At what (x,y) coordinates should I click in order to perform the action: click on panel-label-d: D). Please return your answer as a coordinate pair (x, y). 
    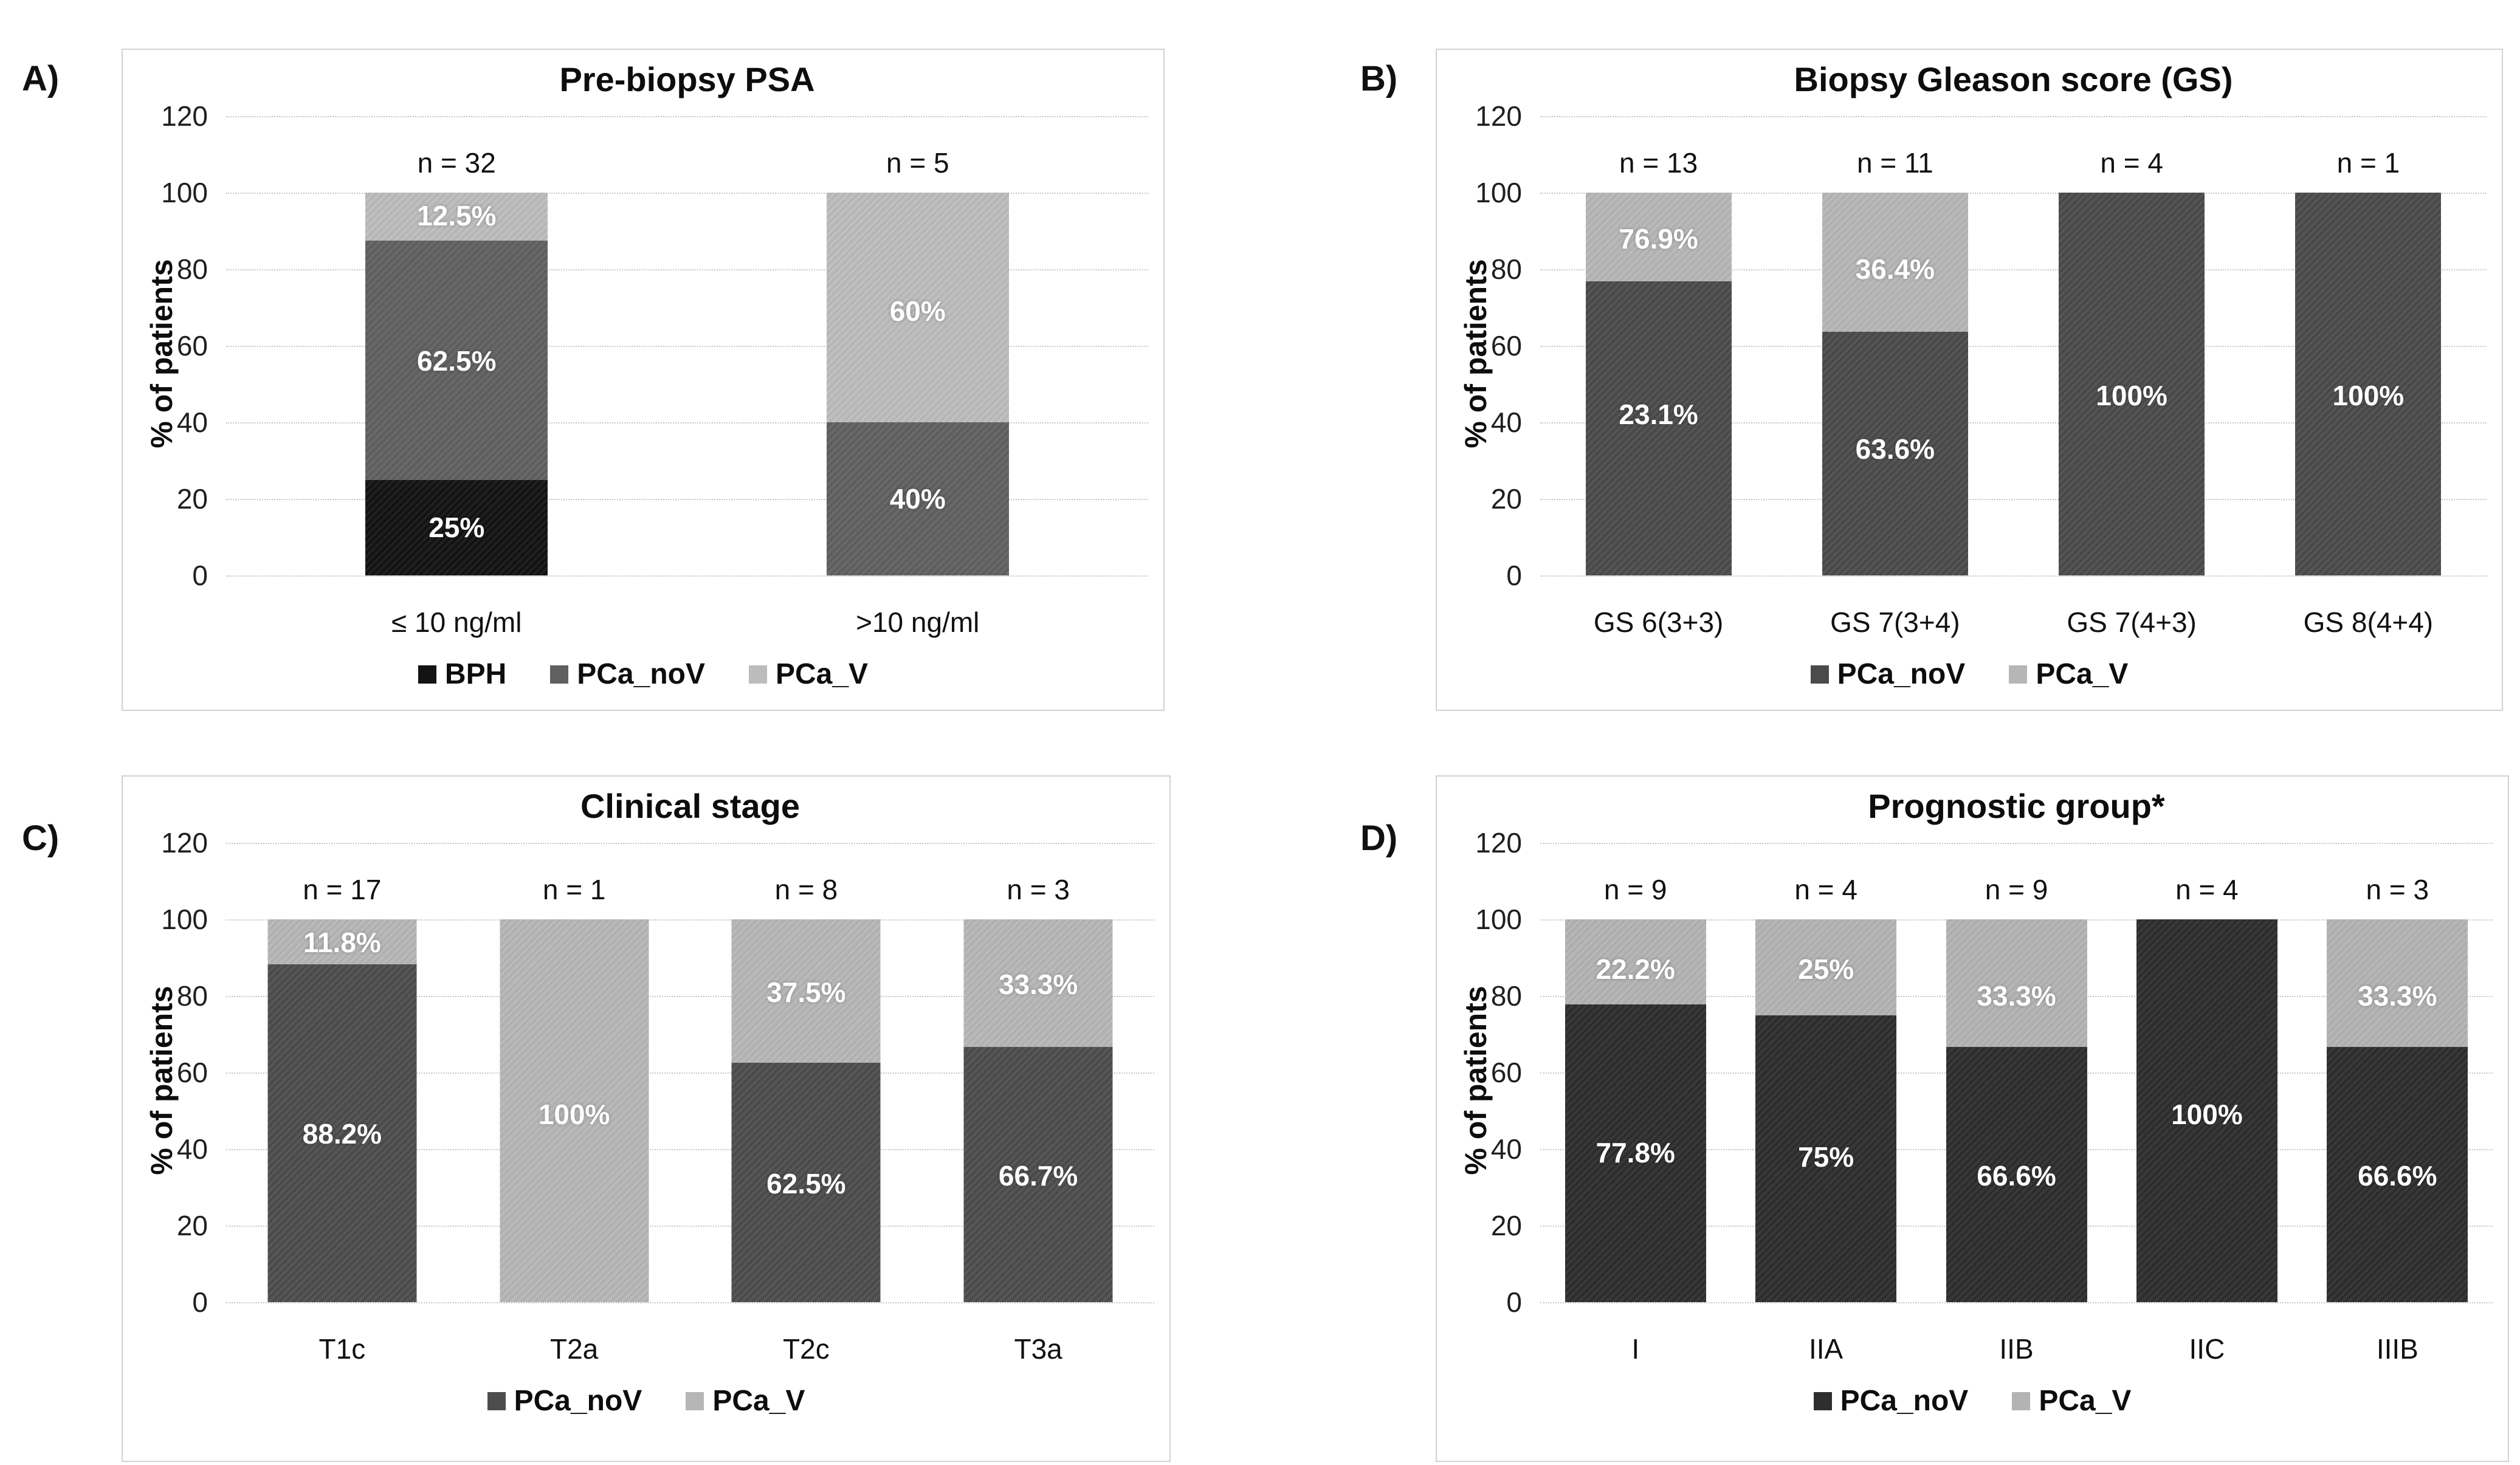
    Looking at the image, I should click on (1379, 838).